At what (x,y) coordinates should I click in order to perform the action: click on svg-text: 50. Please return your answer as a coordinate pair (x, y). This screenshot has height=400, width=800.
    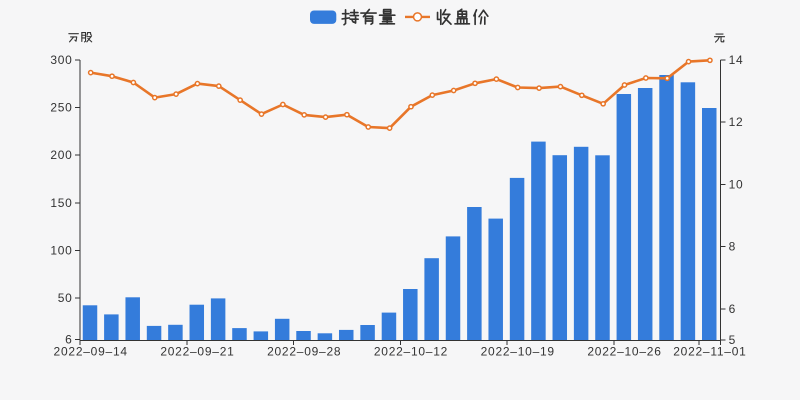
    Looking at the image, I should click on (65, 298).